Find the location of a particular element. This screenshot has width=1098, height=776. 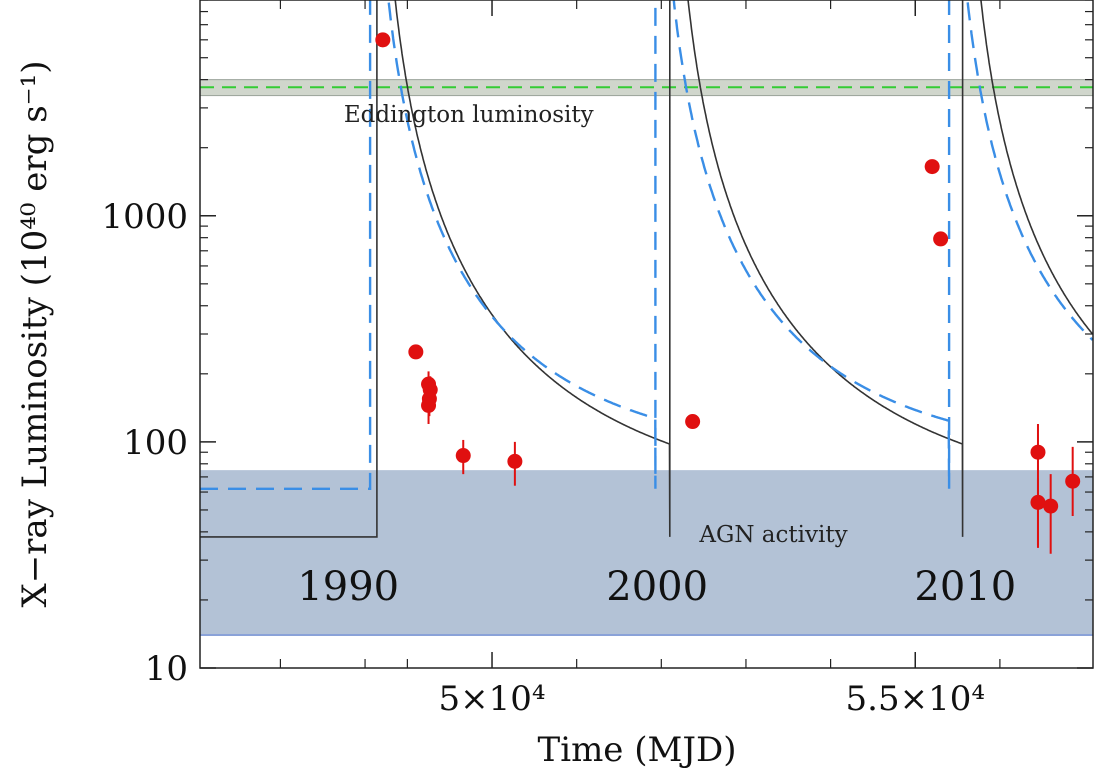

agn-label: AGN activity is located at coordinates (772, 535).